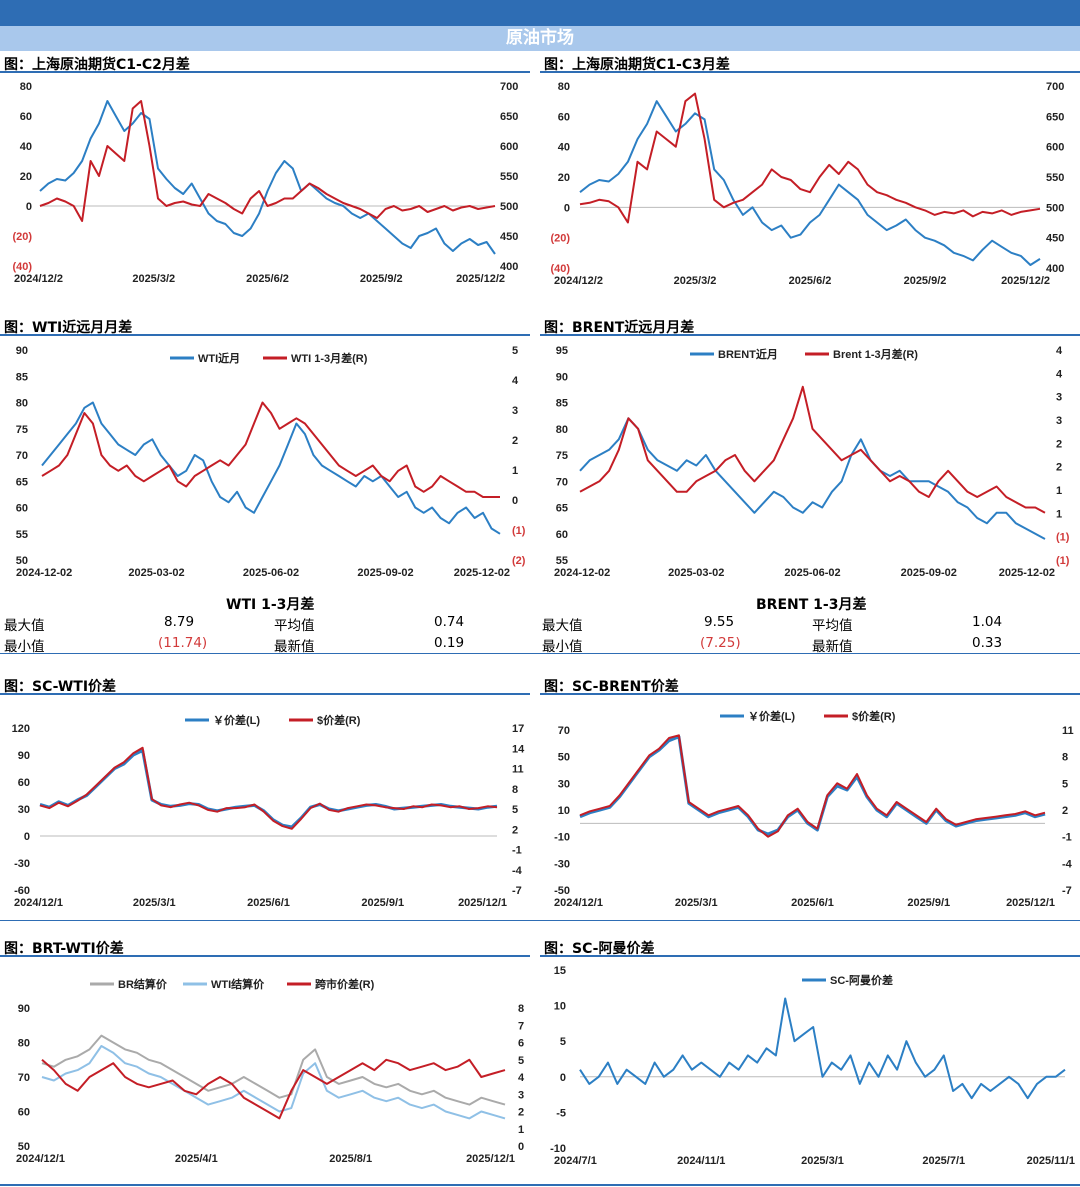  I want to click on y-right-tick: -4, so click(517, 871).